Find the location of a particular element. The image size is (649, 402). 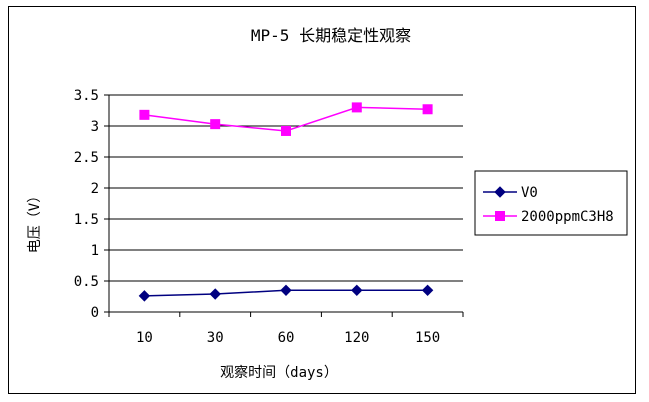

legend-marker-V0 is located at coordinates (500, 192).